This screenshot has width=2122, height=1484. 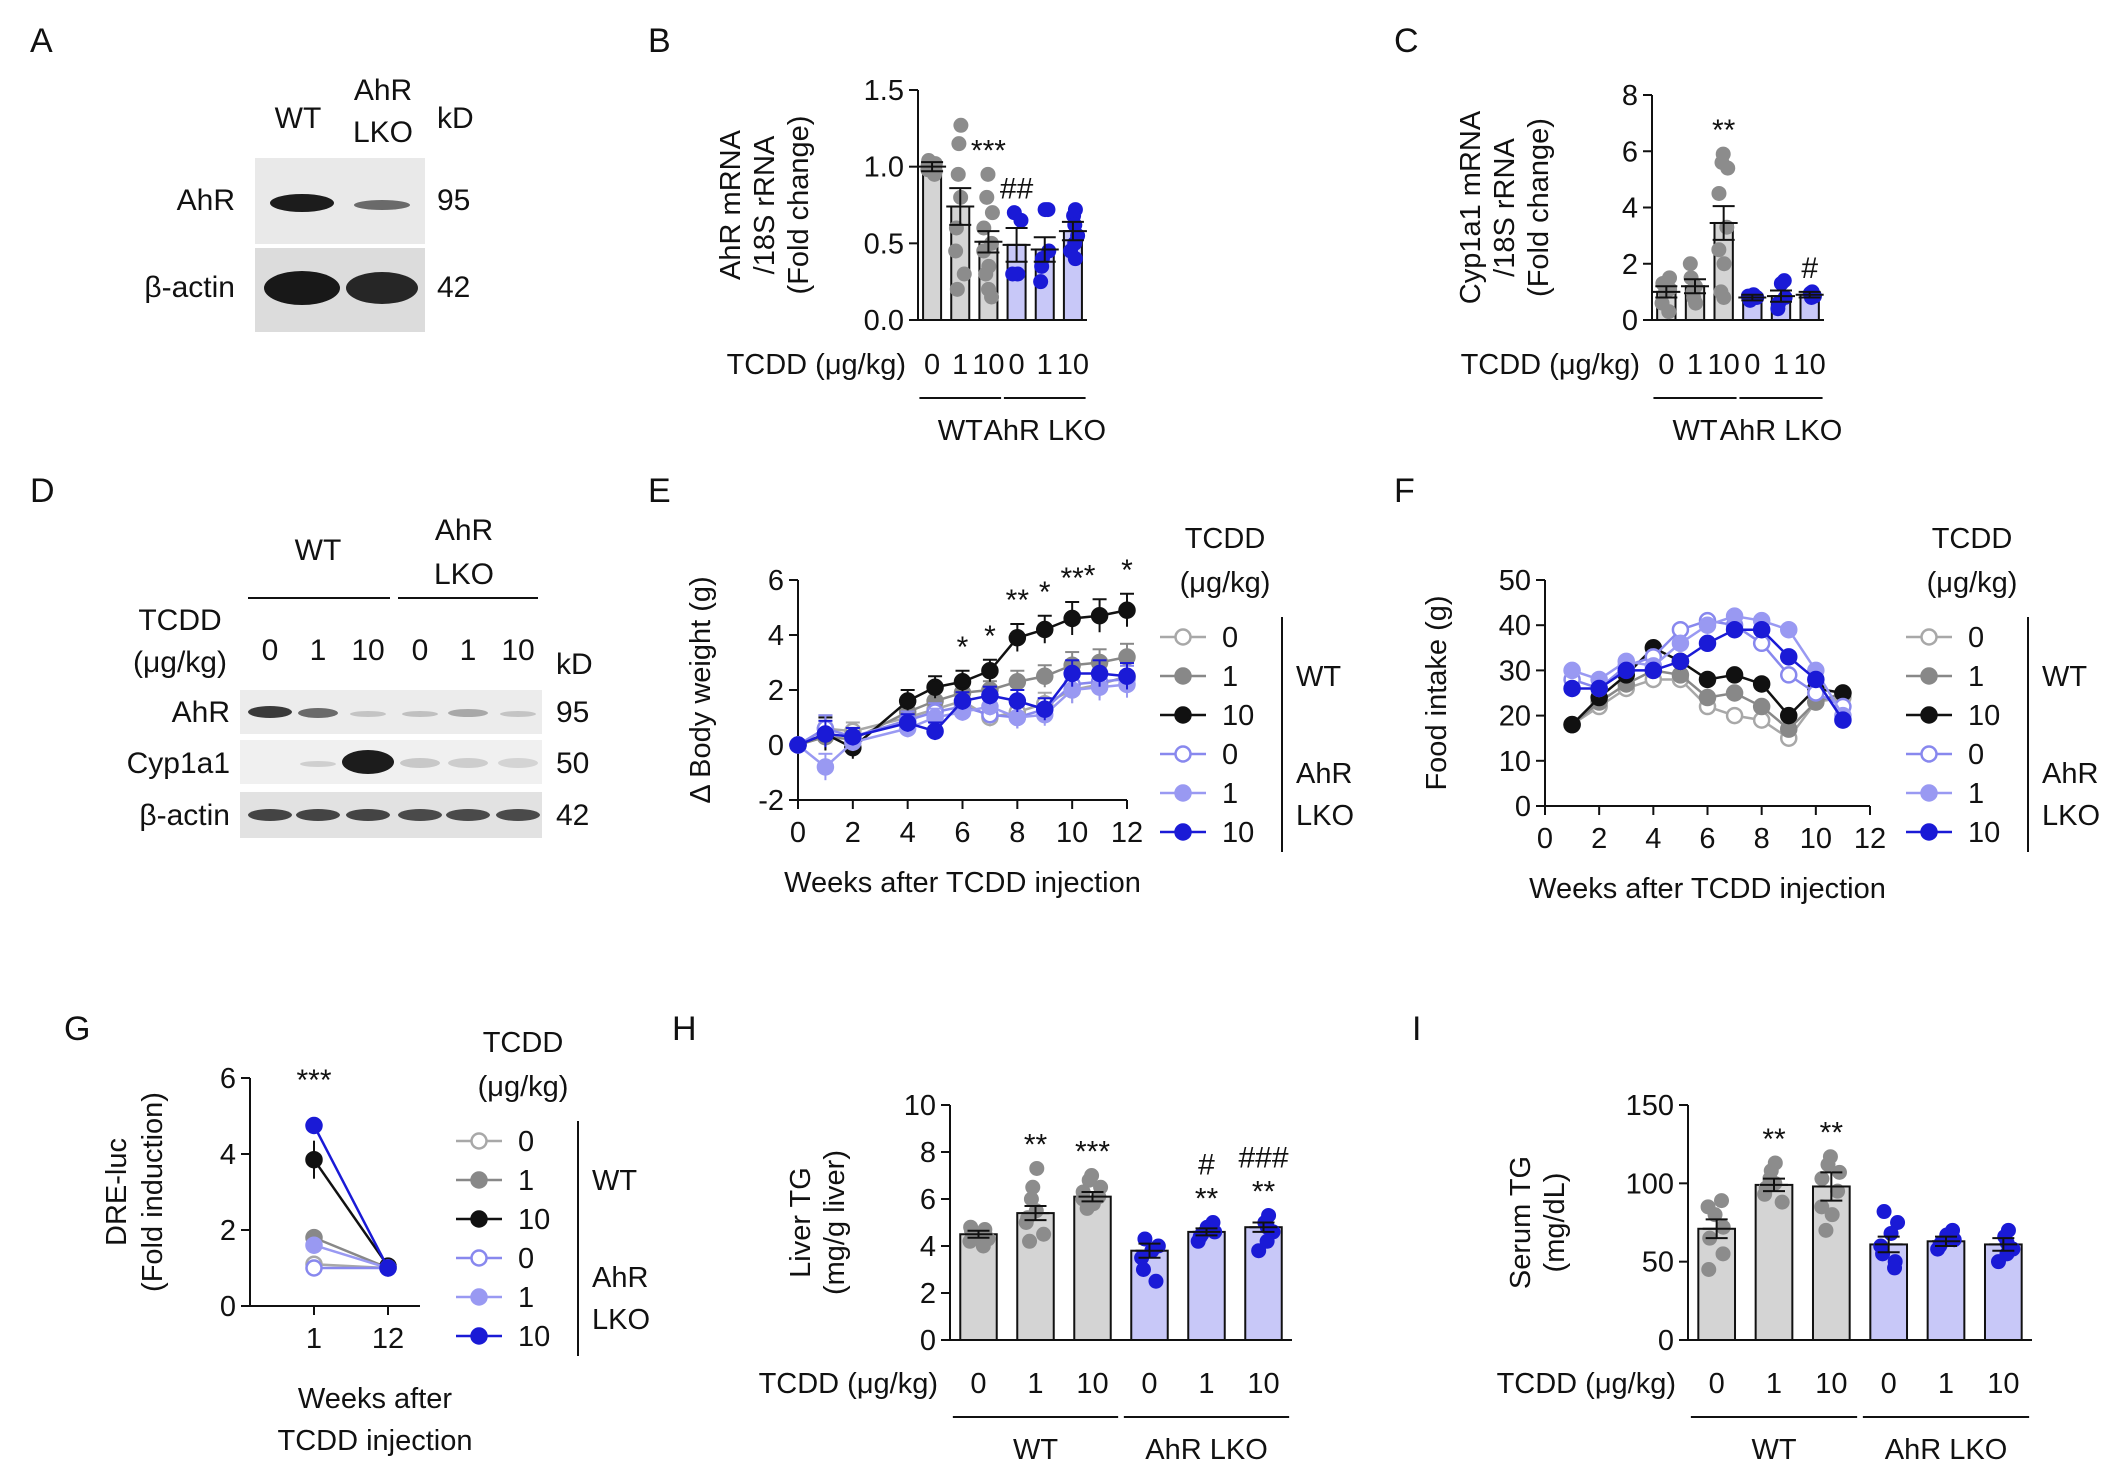 What do you see at coordinates (1762, 839) in the screenshot?
I see `x-tick-label: 8` at bounding box center [1762, 839].